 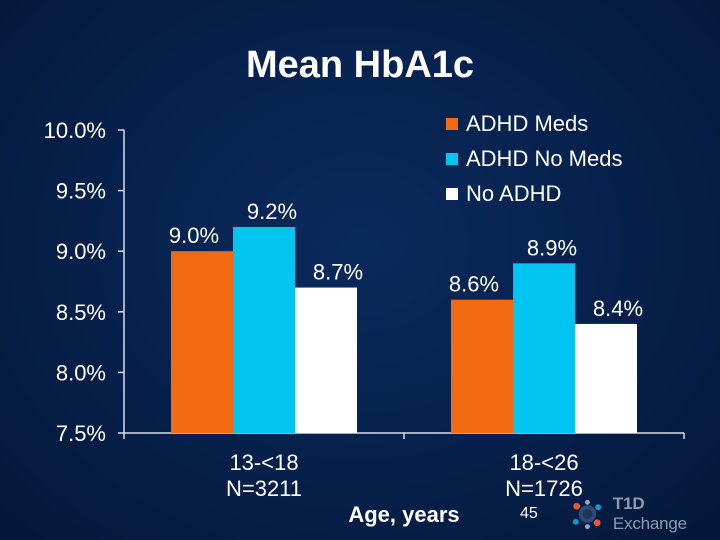 What do you see at coordinates (81, 251) in the screenshot?
I see `y-tick-label: 9.0%` at bounding box center [81, 251].